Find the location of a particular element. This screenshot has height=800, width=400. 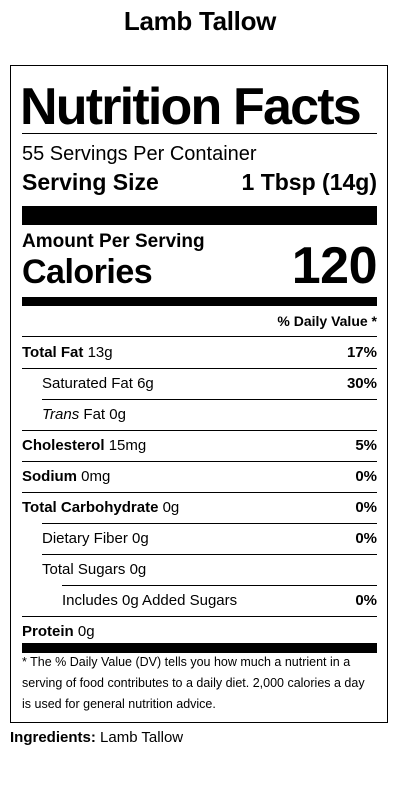

nutrient-row-trans-fat: Trans Fat 0g is located at coordinates (199, 415).